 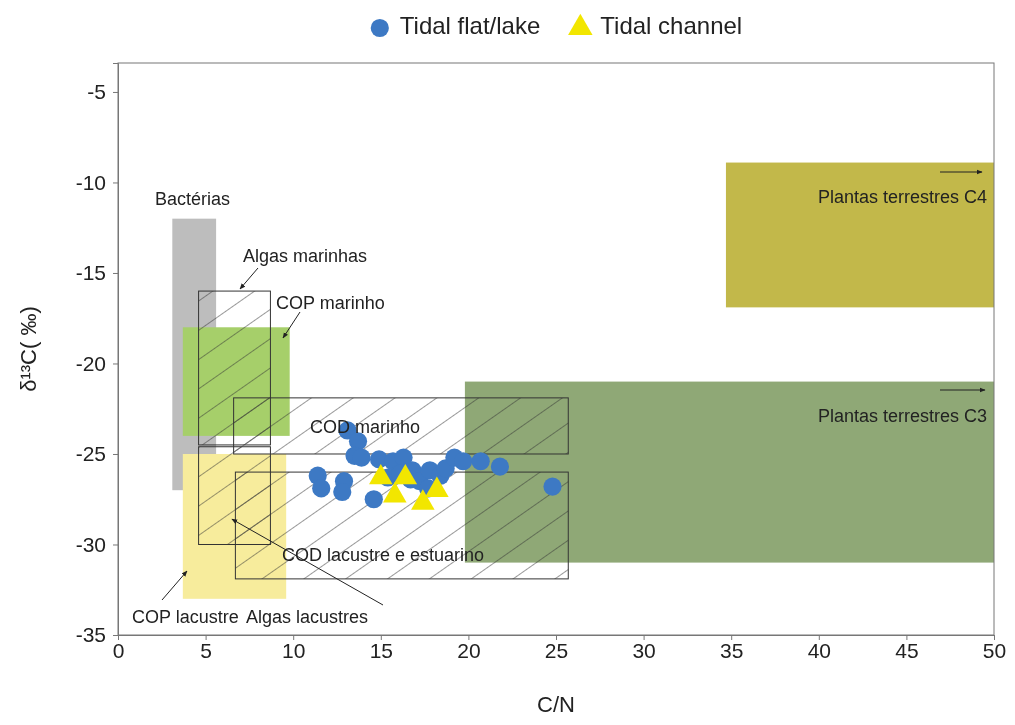 What do you see at coordinates (307, 616) in the screenshot?
I see `annotation: Algas lacustres` at bounding box center [307, 616].